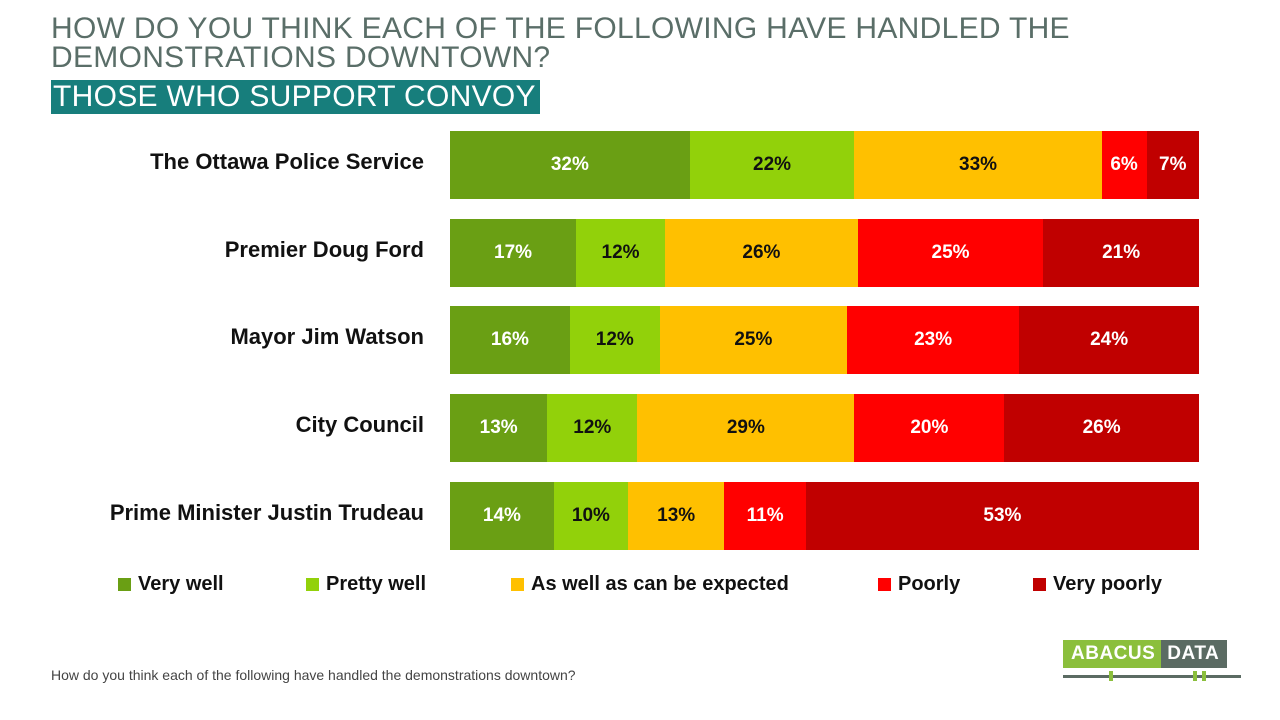 The image size is (1280, 720). I want to click on bar-segment: 11%, so click(765, 516).